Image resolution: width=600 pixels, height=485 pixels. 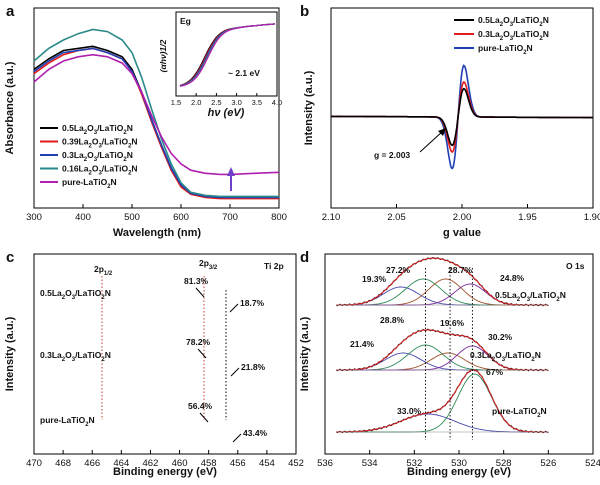 I want to click on panel-b-legend-entry-1-part: 0.3La, so click(x=489, y=34).